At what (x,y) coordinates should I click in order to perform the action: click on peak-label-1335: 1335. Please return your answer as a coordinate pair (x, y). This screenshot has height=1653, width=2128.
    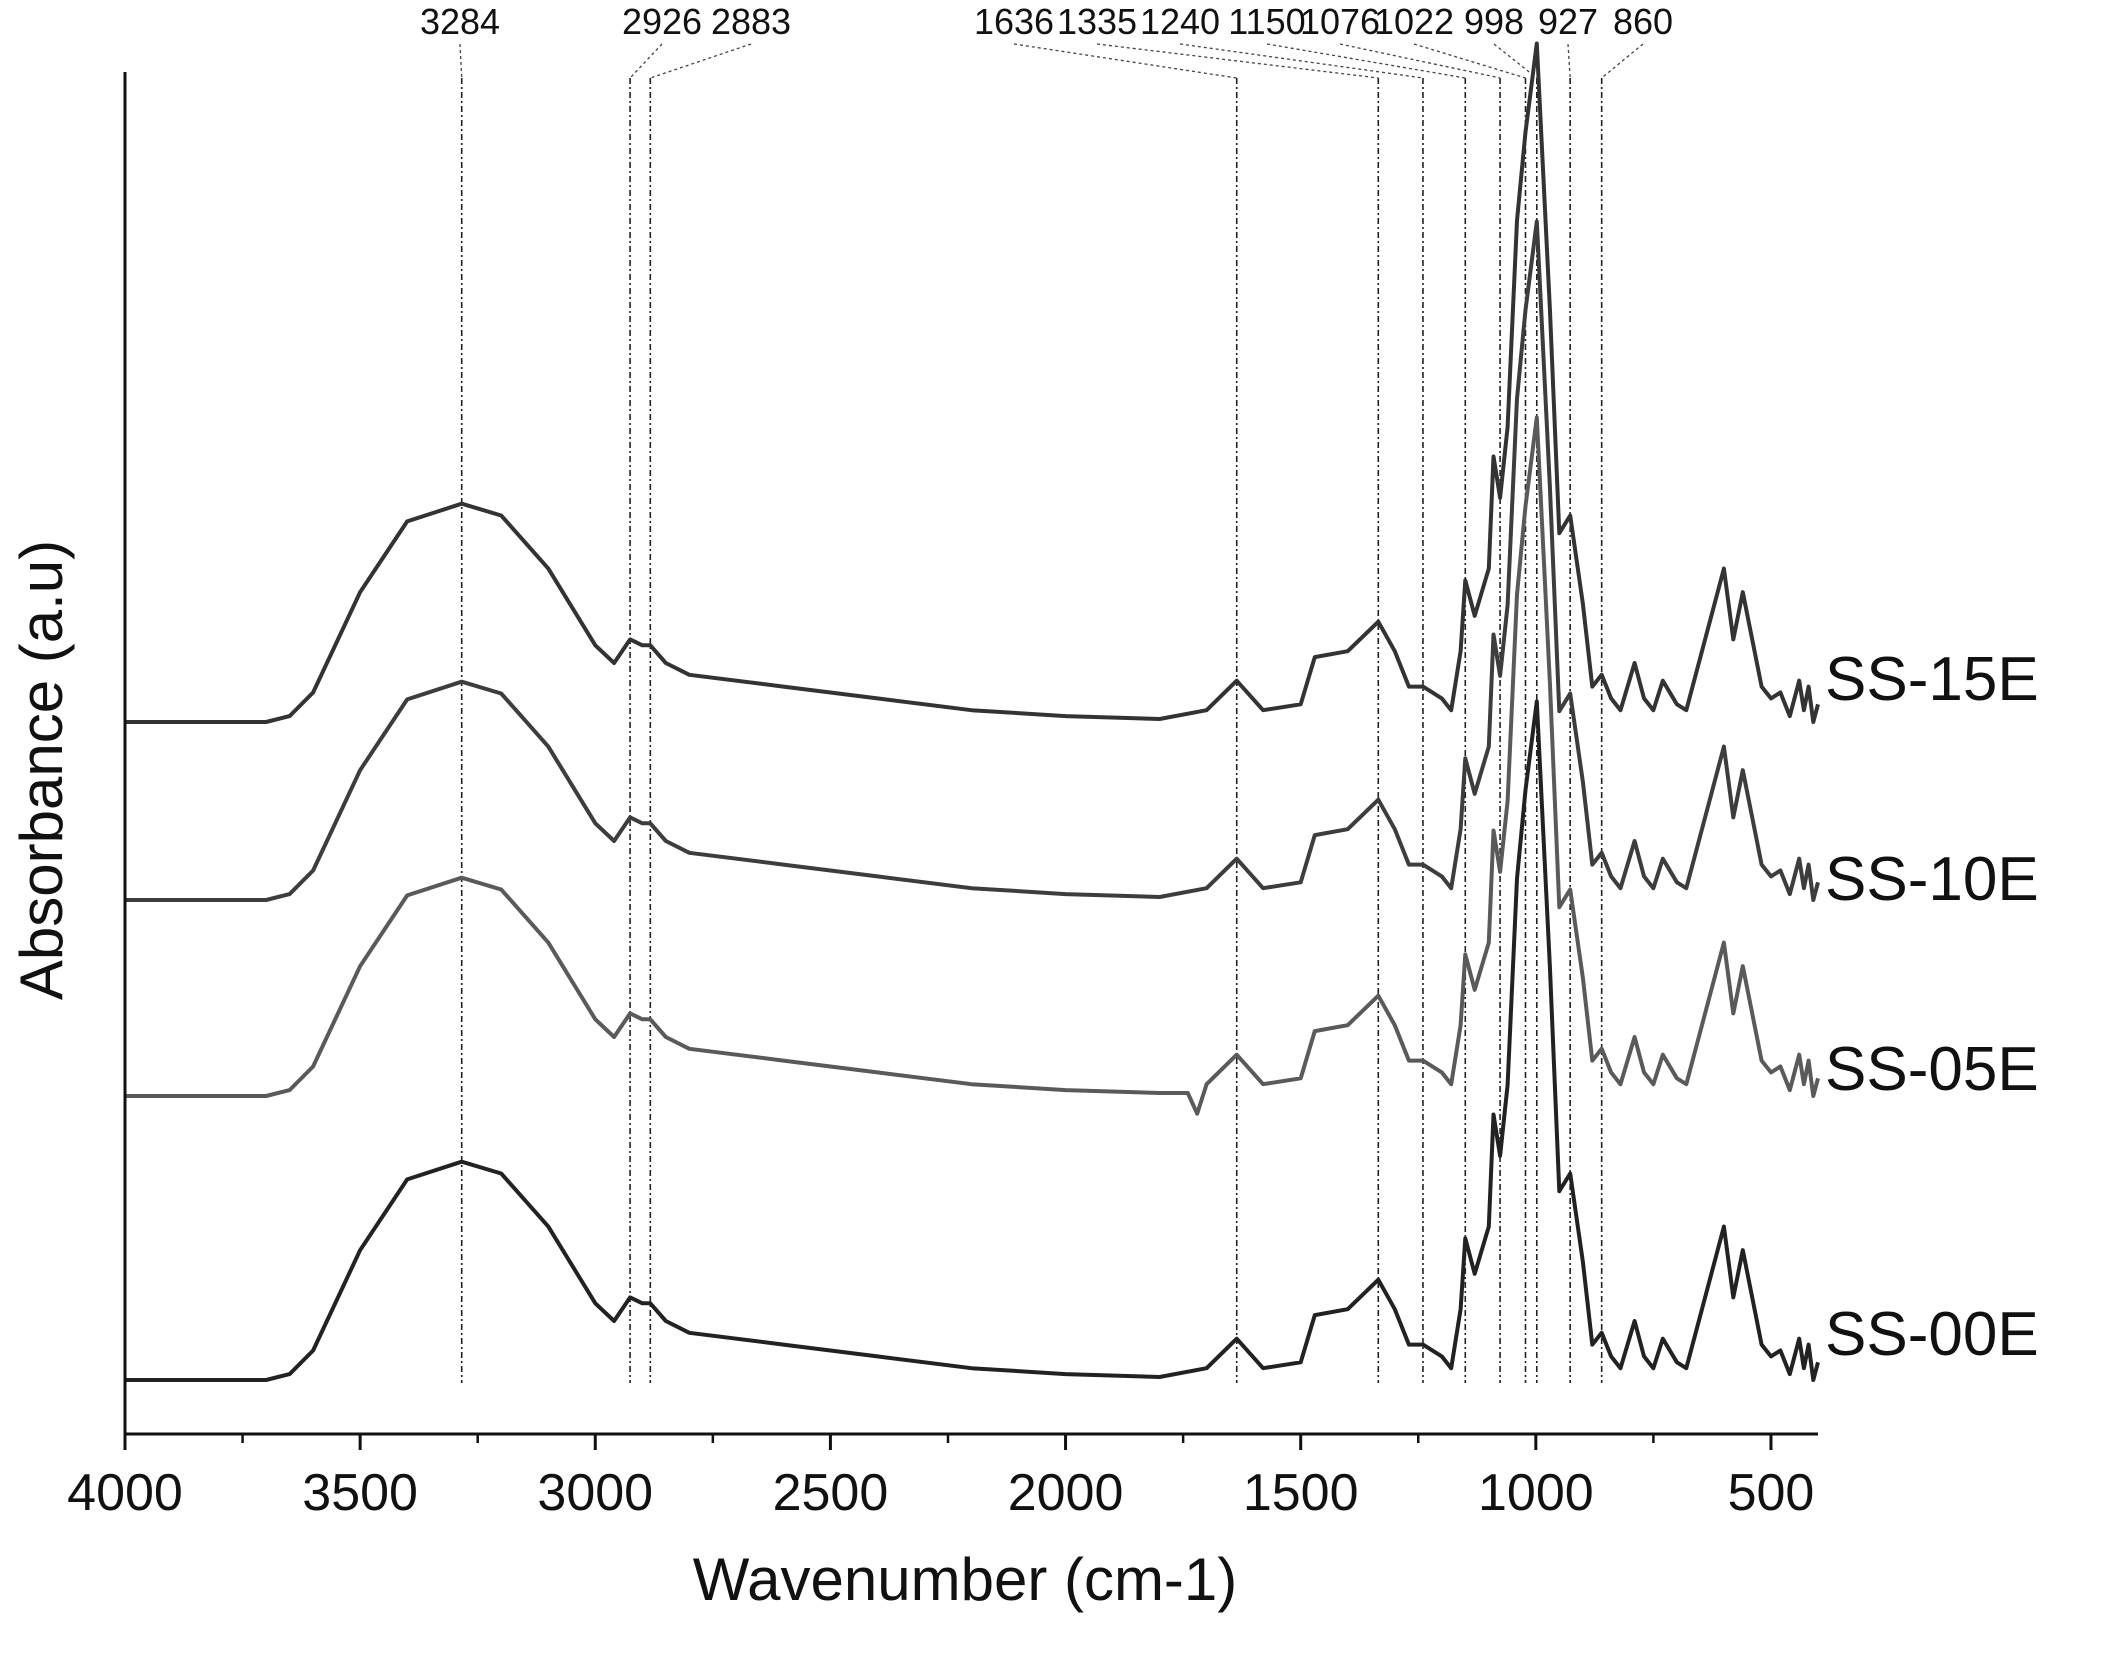
    Looking at the image, I should click on (1097, 21).